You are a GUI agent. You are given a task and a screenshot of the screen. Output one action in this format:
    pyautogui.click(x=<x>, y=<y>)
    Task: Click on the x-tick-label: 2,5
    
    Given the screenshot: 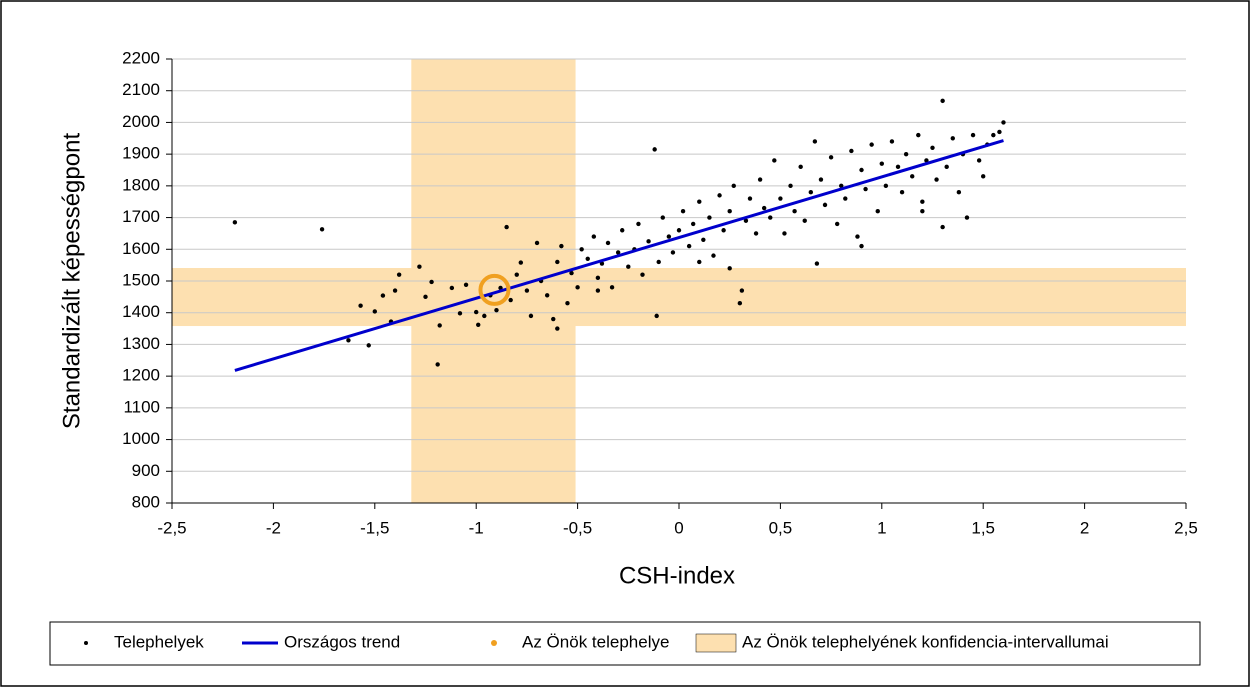 What is the action you would take?
    pyautogui.click(x=1186, y=527)
    